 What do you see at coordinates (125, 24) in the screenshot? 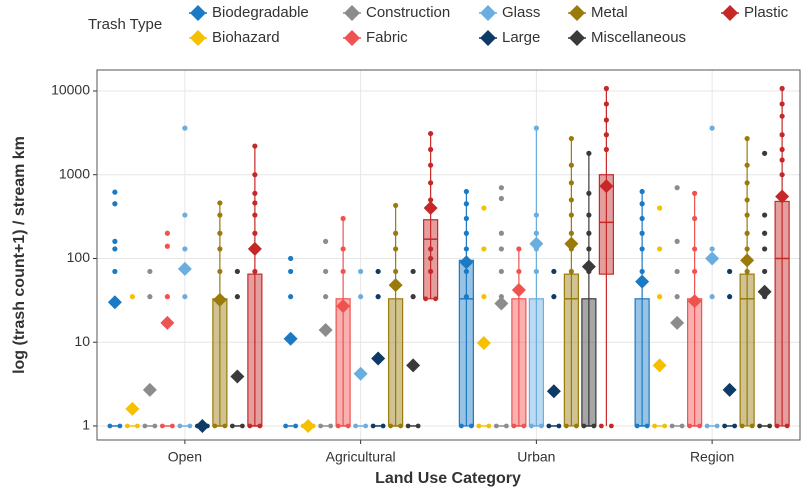
I see `legend-title: Trash Type` at bounding box center [125, 24].